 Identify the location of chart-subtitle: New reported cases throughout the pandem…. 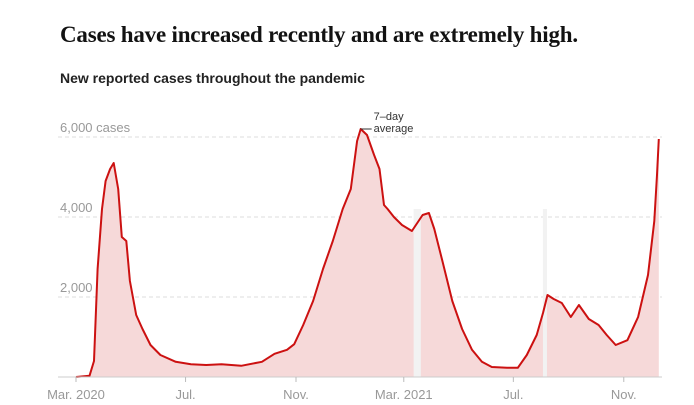
(212, 78).